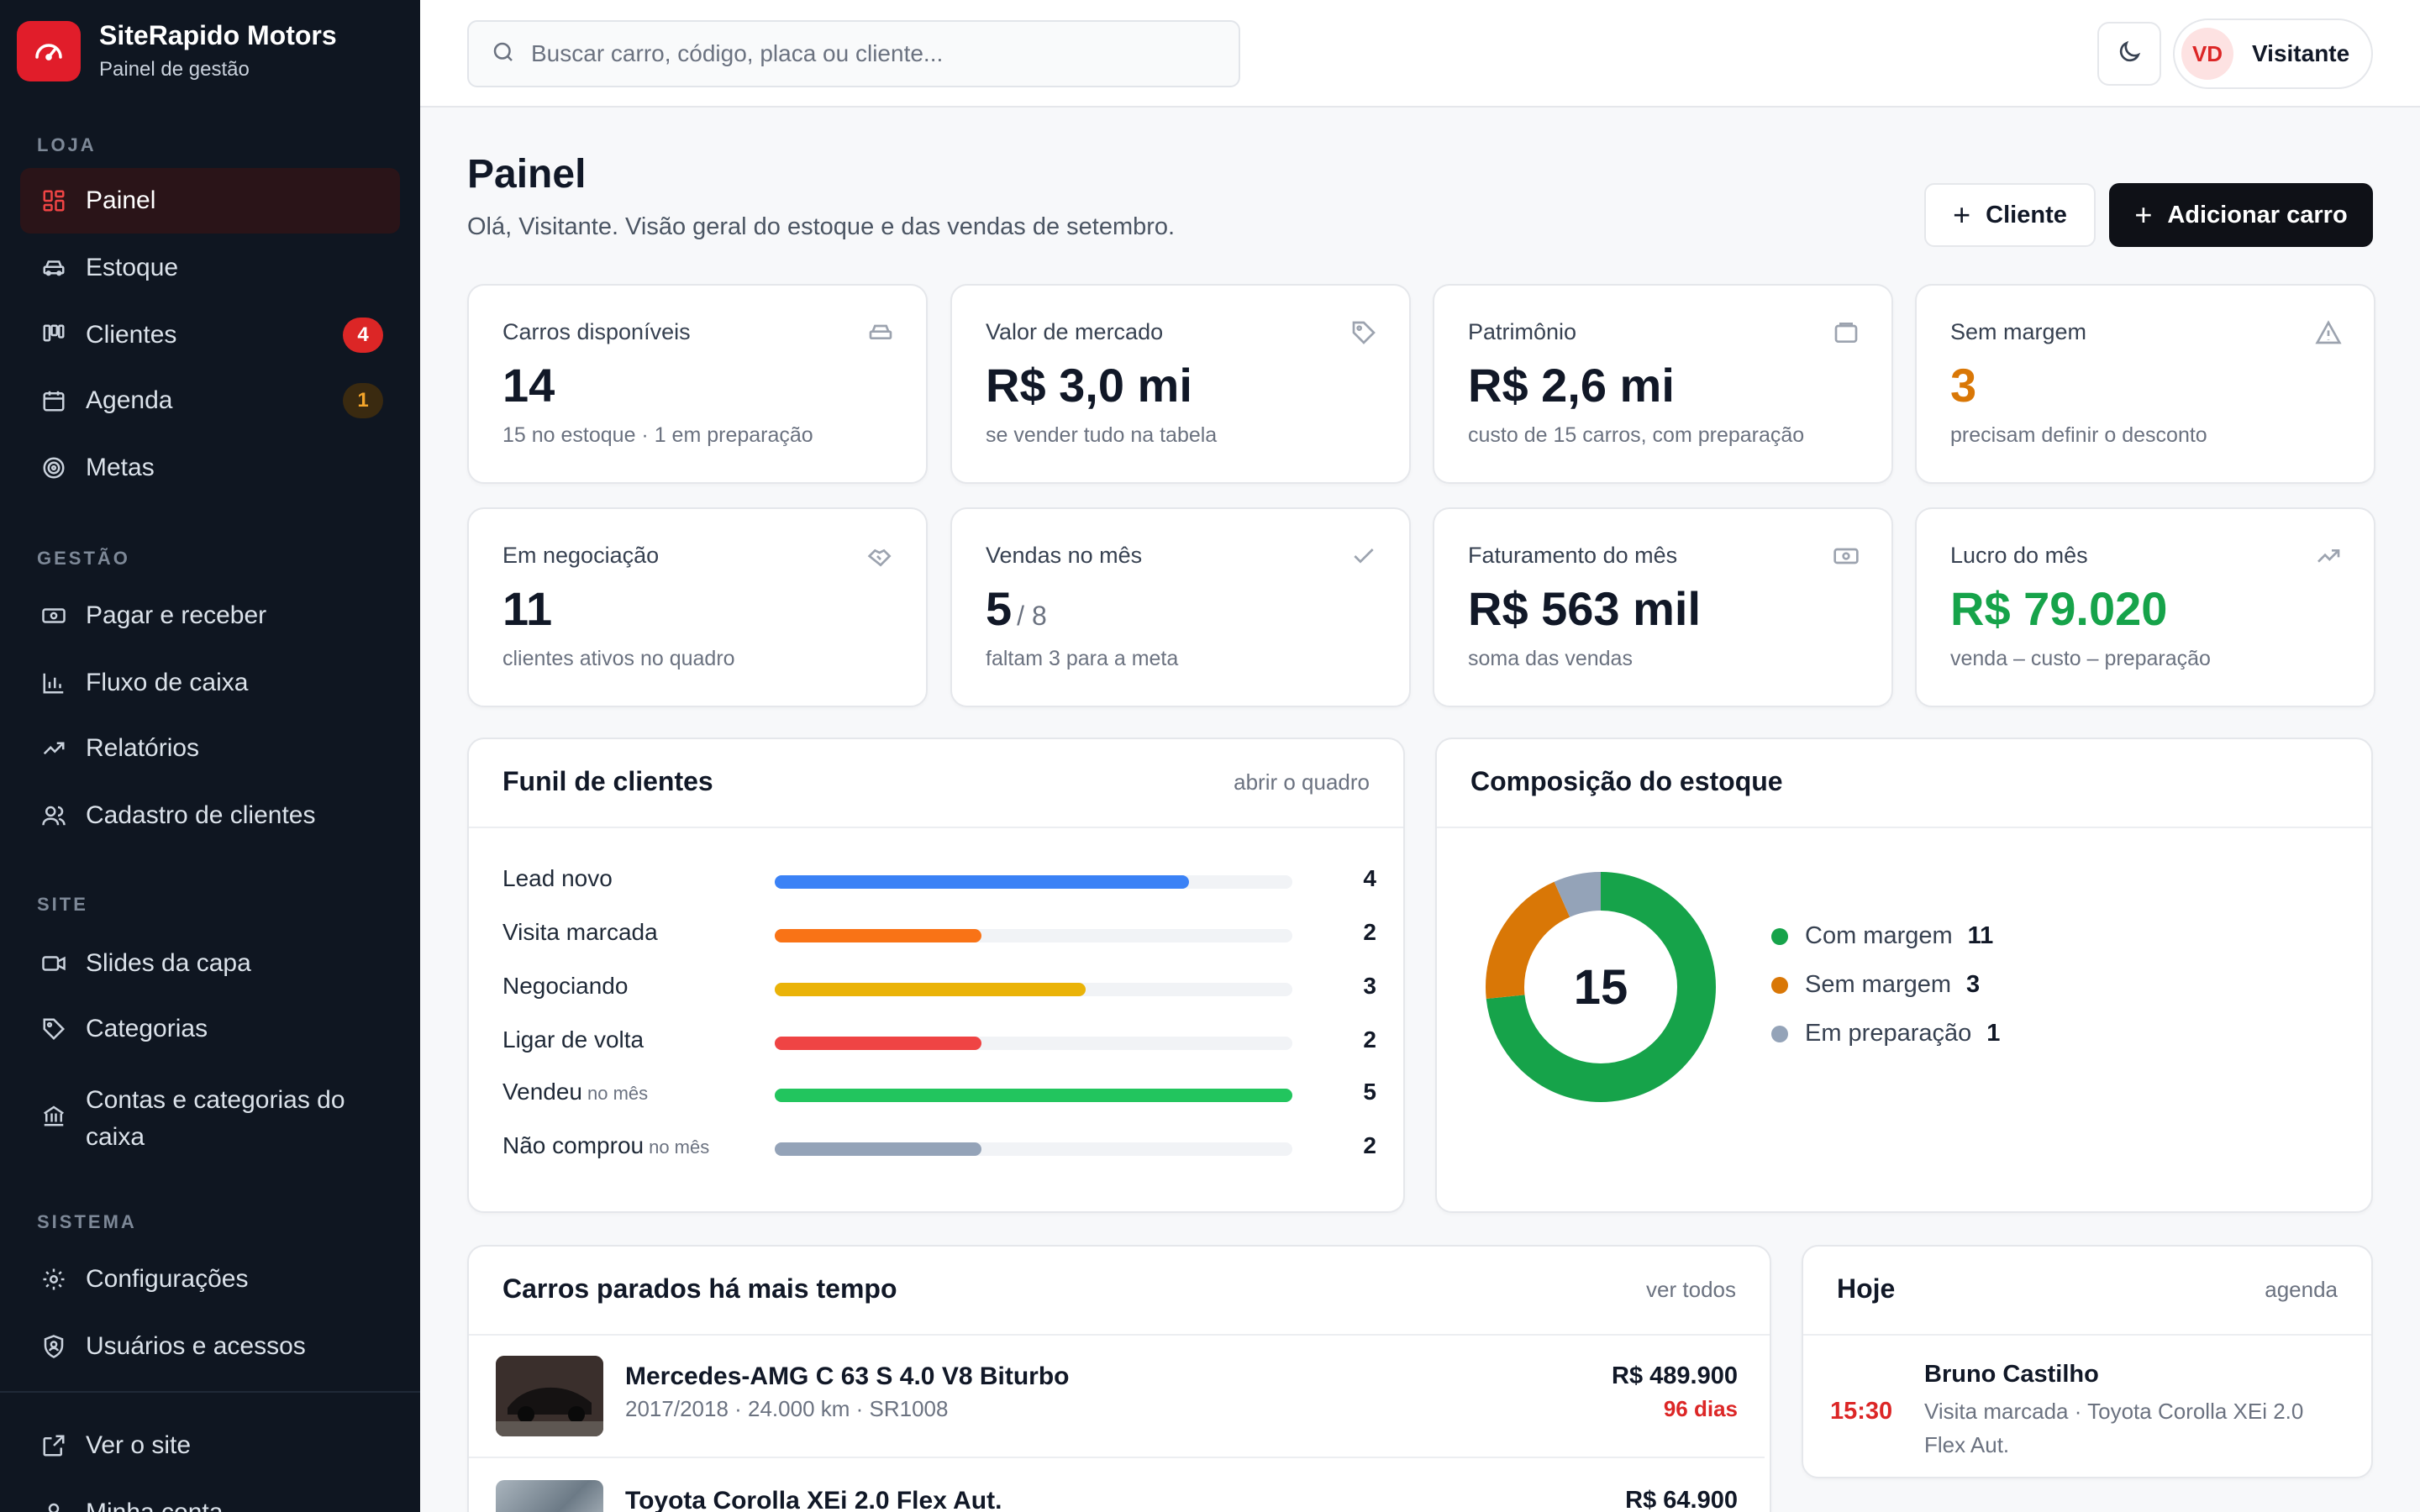 This screenshot has width=2420, height=1512. I want to click on grid-icon, so click(54, 201).